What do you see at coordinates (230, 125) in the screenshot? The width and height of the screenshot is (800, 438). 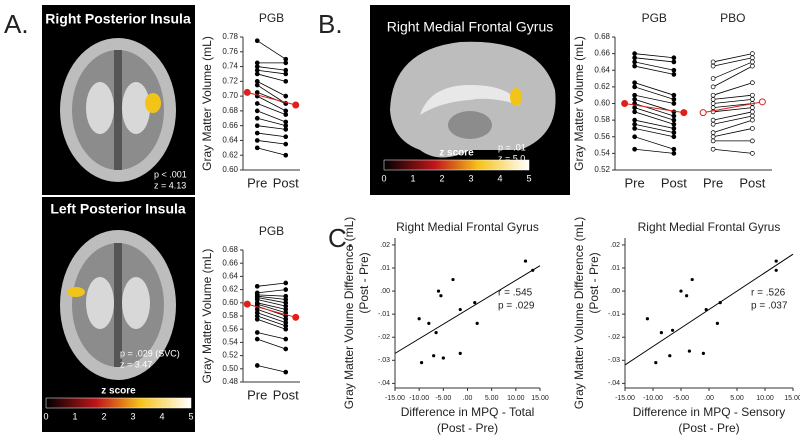 I see `y-tick-label: 0.66` at bounding box center [230, 125].